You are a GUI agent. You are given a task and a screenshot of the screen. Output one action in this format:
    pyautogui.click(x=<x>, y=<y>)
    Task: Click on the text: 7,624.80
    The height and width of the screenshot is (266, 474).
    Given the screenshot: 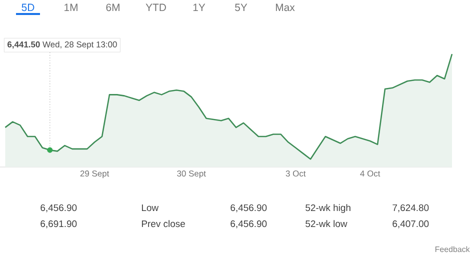 What is the action you would take?
    pyautogui.click(x=410, y=208)
    